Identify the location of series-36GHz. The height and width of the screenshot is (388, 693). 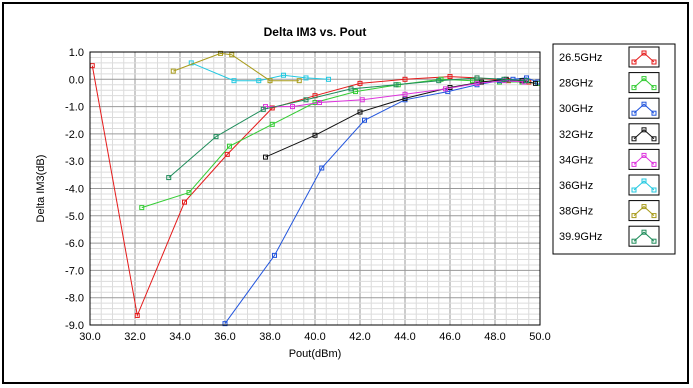
(259, 72).